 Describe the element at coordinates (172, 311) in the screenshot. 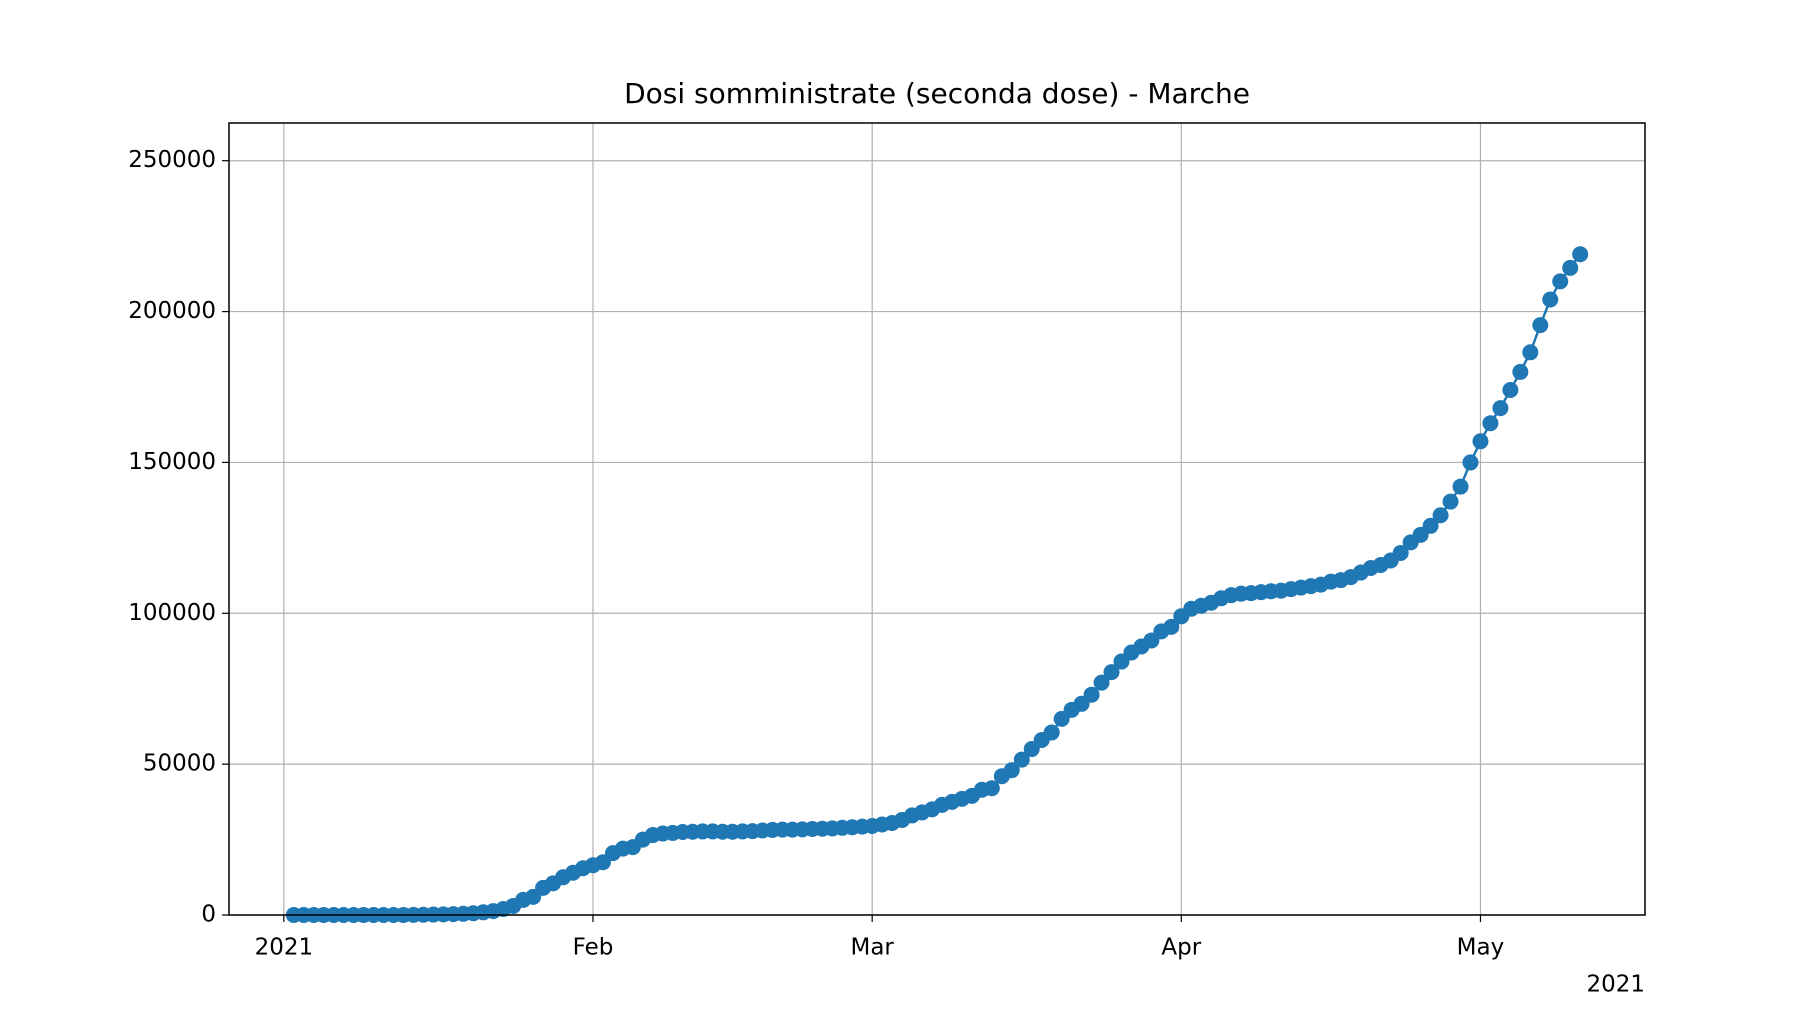

I see `y-tick-label: 200000` at that location.